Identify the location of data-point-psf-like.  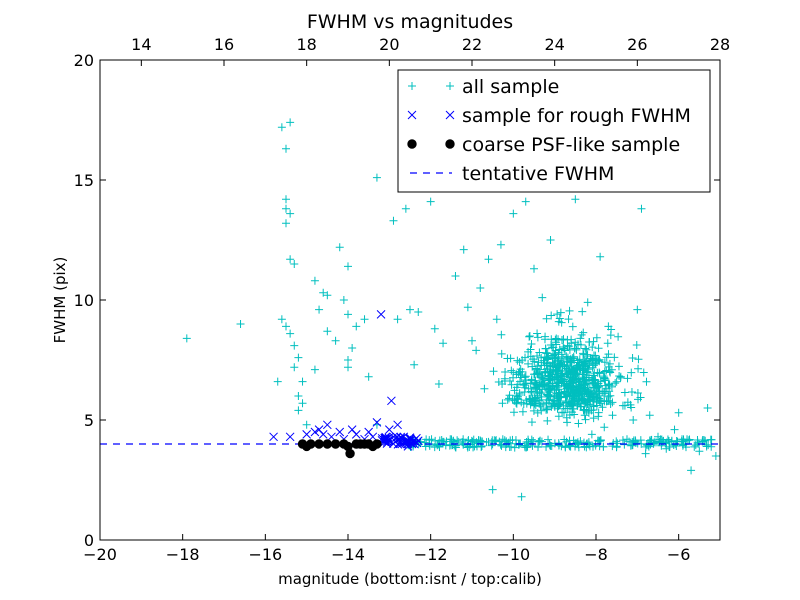
(327, 444).